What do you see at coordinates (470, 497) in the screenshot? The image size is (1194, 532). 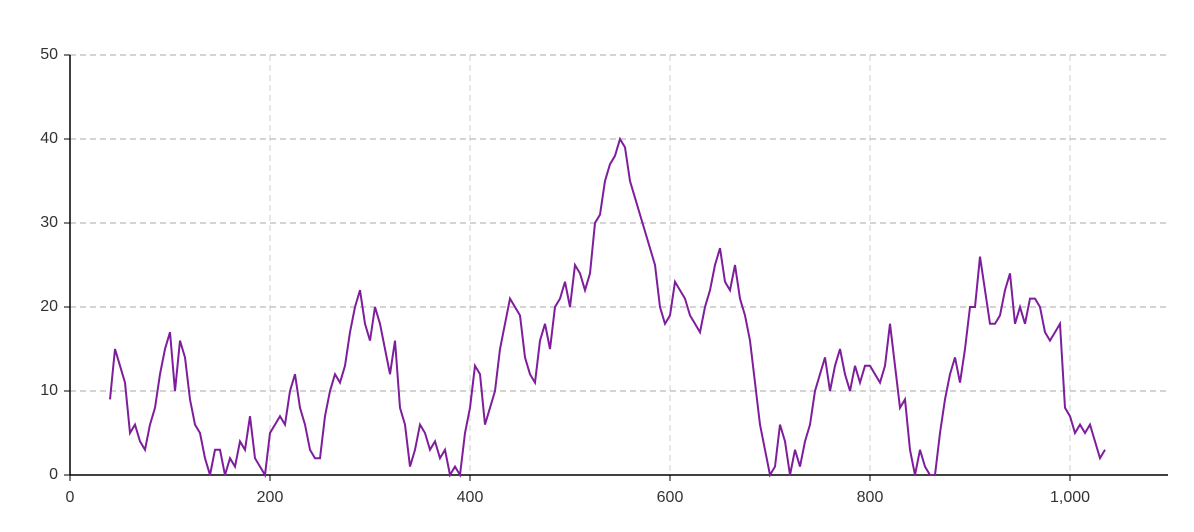 I see `x-tick-label: 400` at bounding box center [470, 497].